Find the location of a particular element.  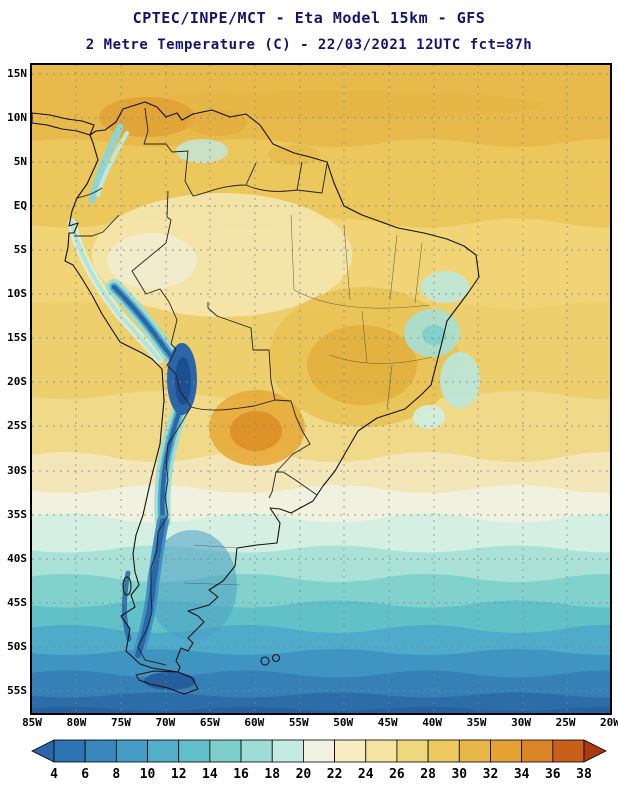

lat-label: 35S is located at coordinates (17, 514).